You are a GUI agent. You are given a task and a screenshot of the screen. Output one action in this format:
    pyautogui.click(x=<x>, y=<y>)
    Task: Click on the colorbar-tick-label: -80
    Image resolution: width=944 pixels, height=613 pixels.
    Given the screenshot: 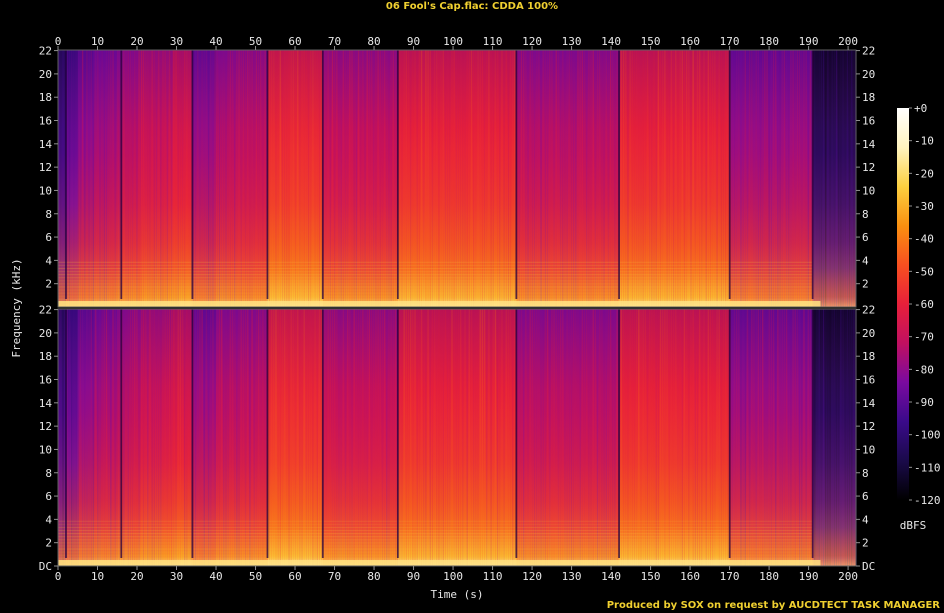 What is the action you would take?
    pyautogui.click(x=924, y=369)
    